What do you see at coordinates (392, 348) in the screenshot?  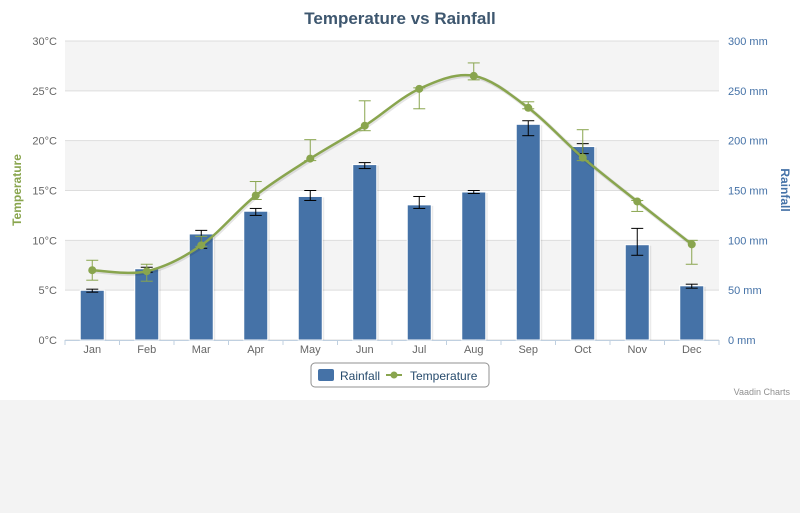 I see `x-axis: Jan Feb Mar Apr May Jun Jul Aug Sep Oct Nov Dec` at bounding box center [392, 348].